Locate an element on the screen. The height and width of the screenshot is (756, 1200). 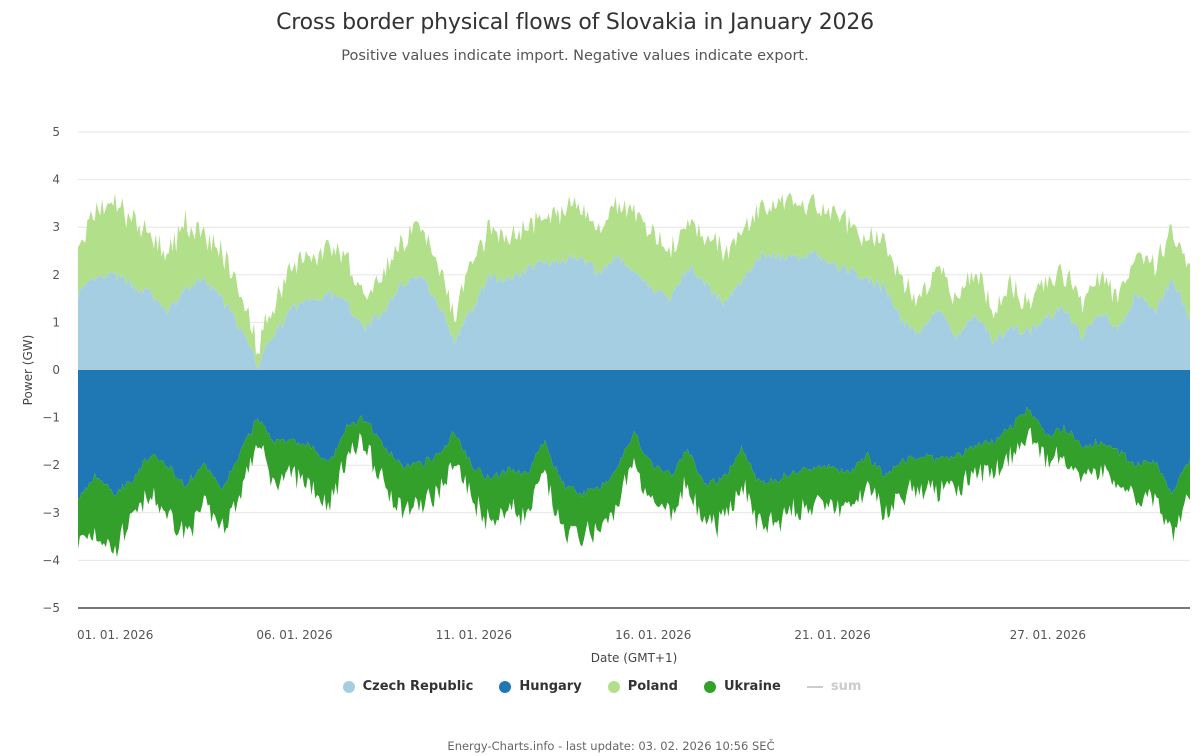
legend-label: sum is located at coordinates (846, 686).